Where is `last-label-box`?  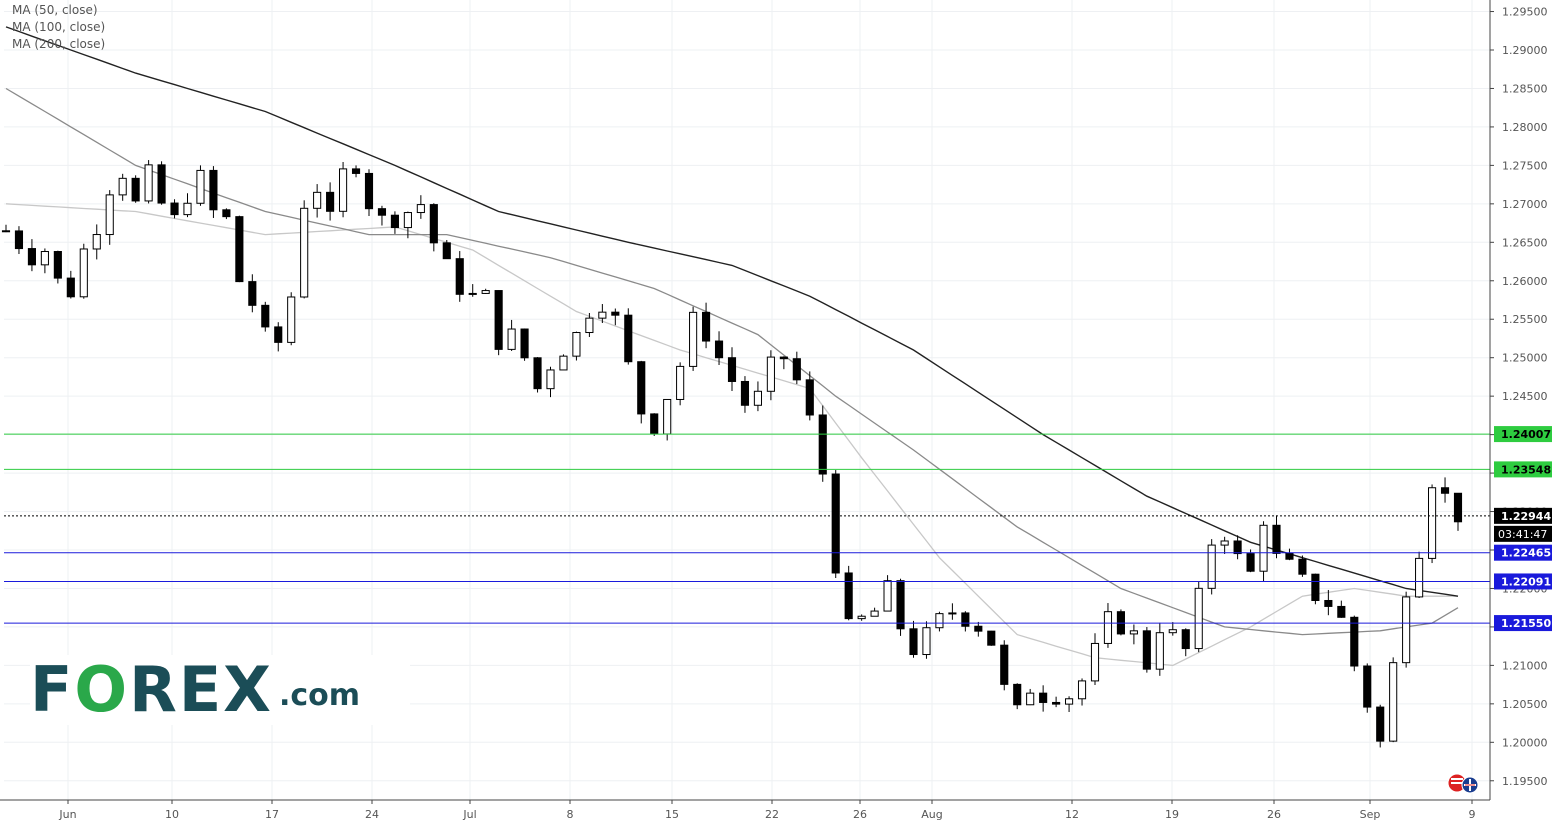 last-label-box is located at coordinates (1523, 515).